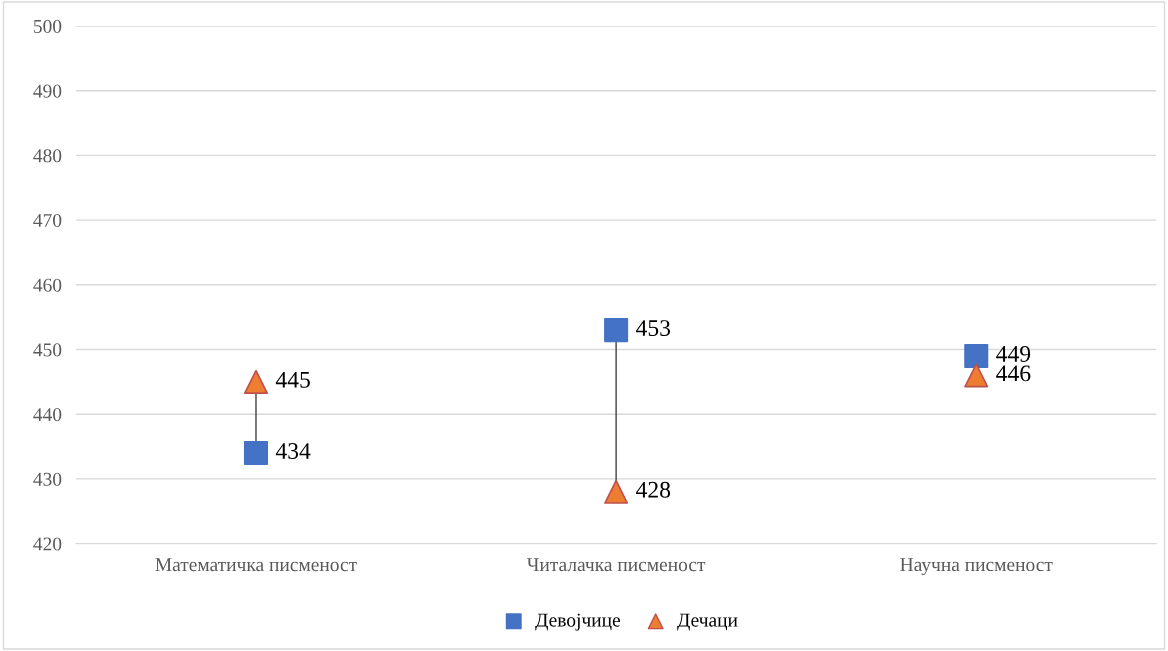 This screenshot has height=651, width=1168. Describe the element at coordinates (1013, 373) in the screenshot. I see `data-label: 446` at that location.